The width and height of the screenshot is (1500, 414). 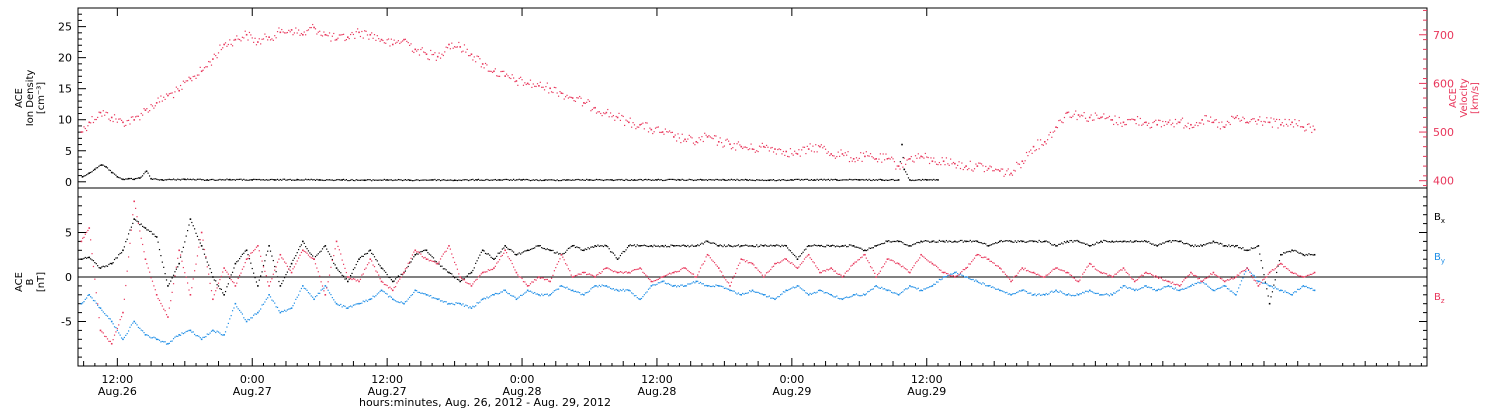 What do you see at coordinates (1437, 297) in the screenshot?
I see `bz-legend-main: B` at bounding box center [1437, 297].